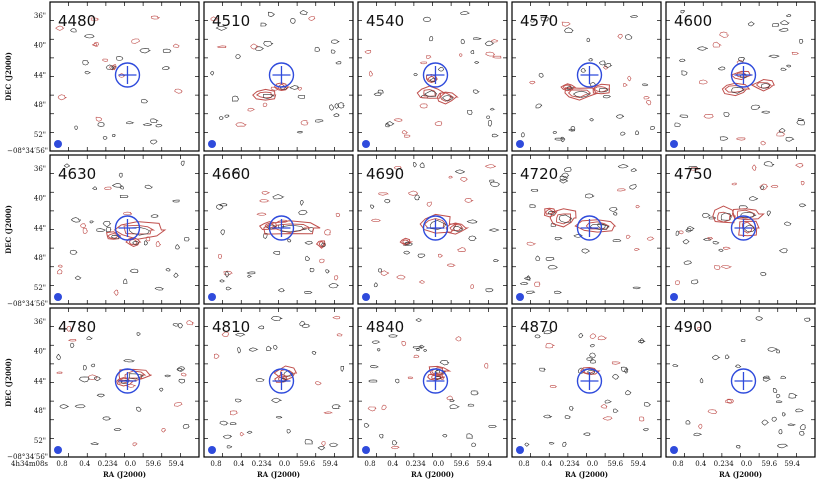 The height and width of the screenshot is (484, 817). I want to click on velocity-label: 4780, so click(77, 327).